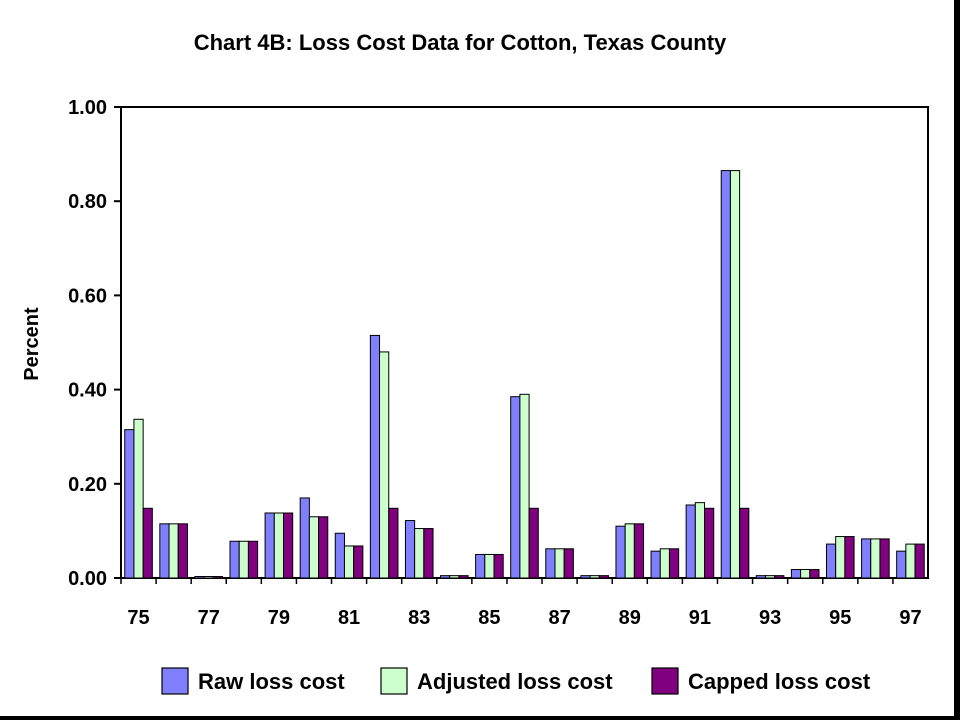 The height and width of the screenshot is (725, 960). What do you see at coordinates (700, 618) in the screenshot?
I see `x-tick-label: 91` at bounding box center [700, 618].